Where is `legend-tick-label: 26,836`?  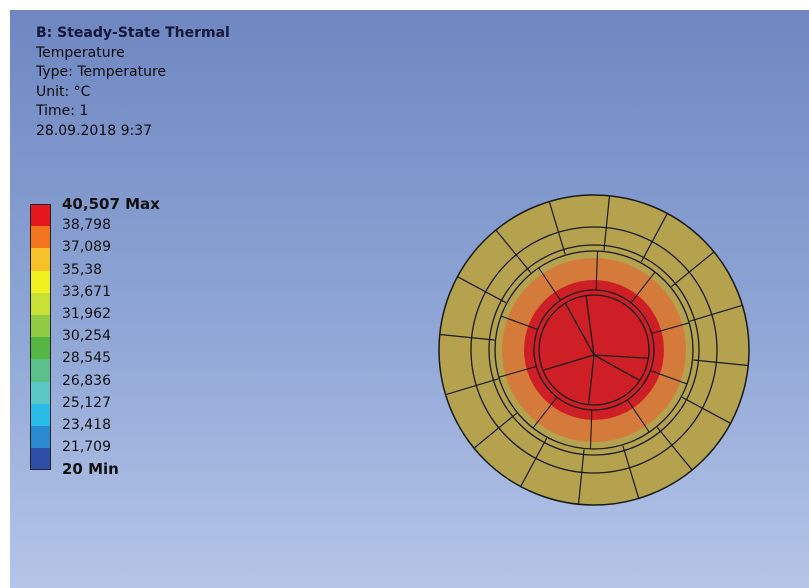 legend-tick-label: 26,836 is located at coordinates (86, 380).